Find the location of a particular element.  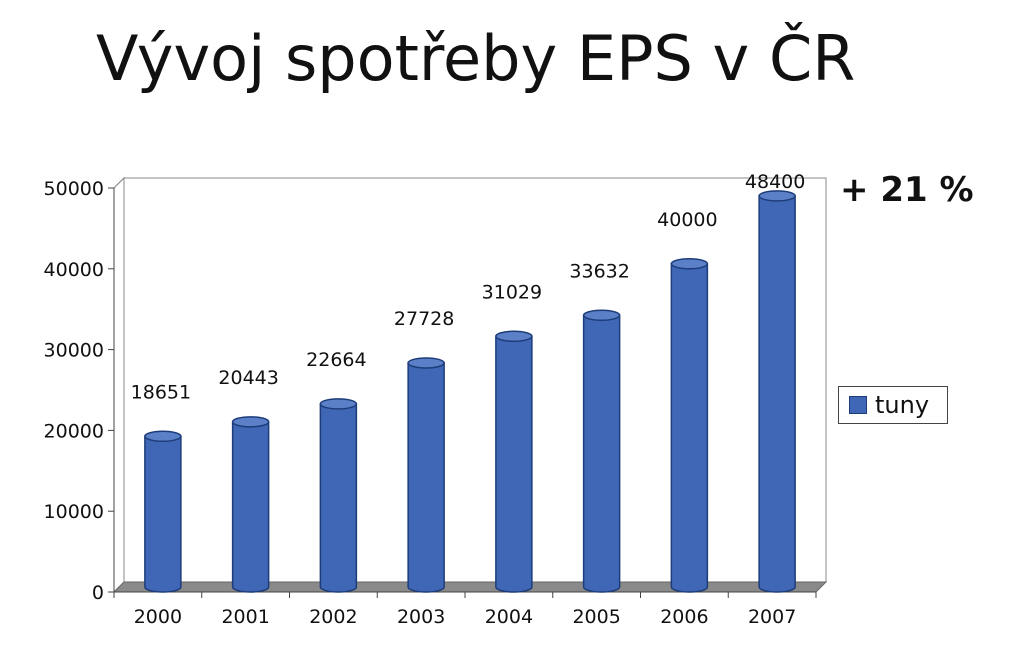

legend: tuny is located at coordinates (893, 405).